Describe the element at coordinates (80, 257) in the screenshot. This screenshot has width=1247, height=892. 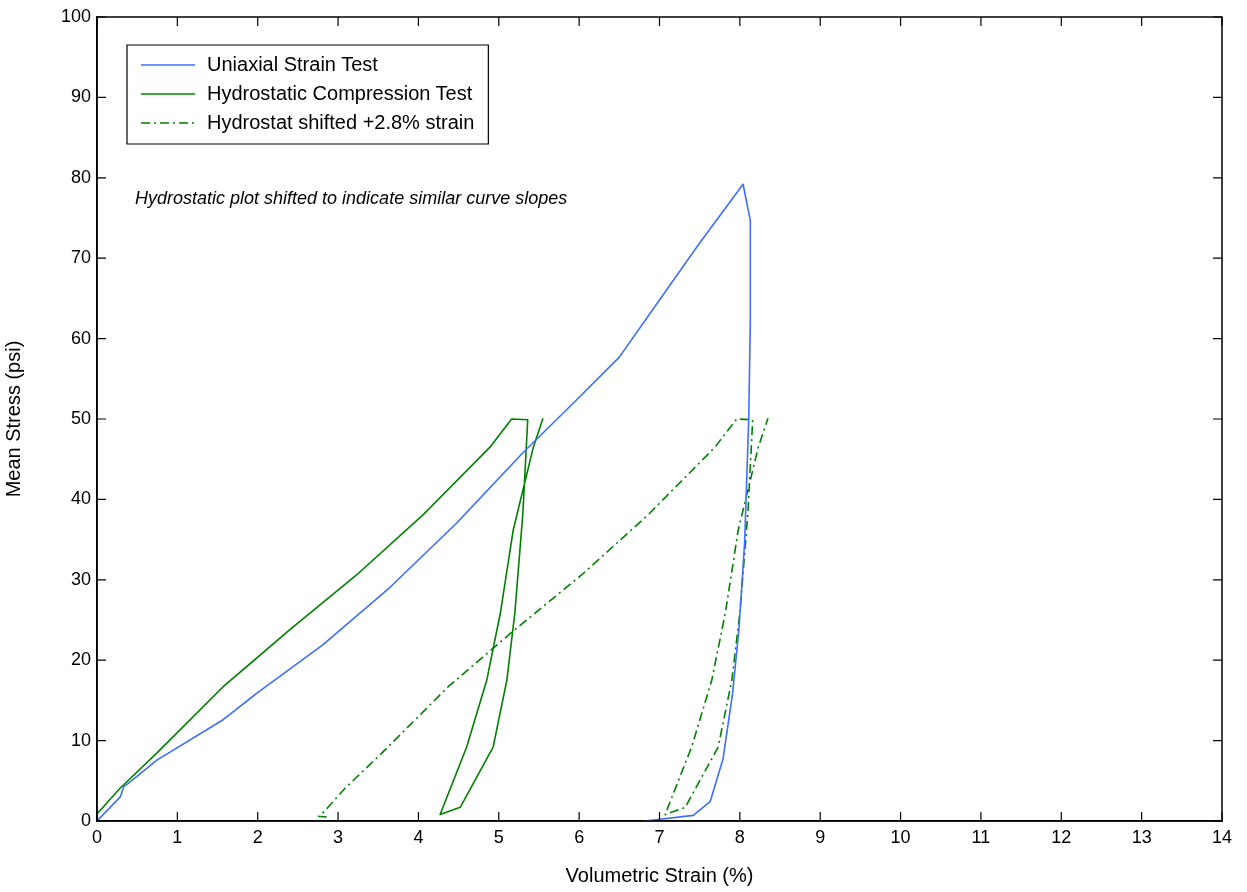
I see `y-tick-label: 70` at that location.